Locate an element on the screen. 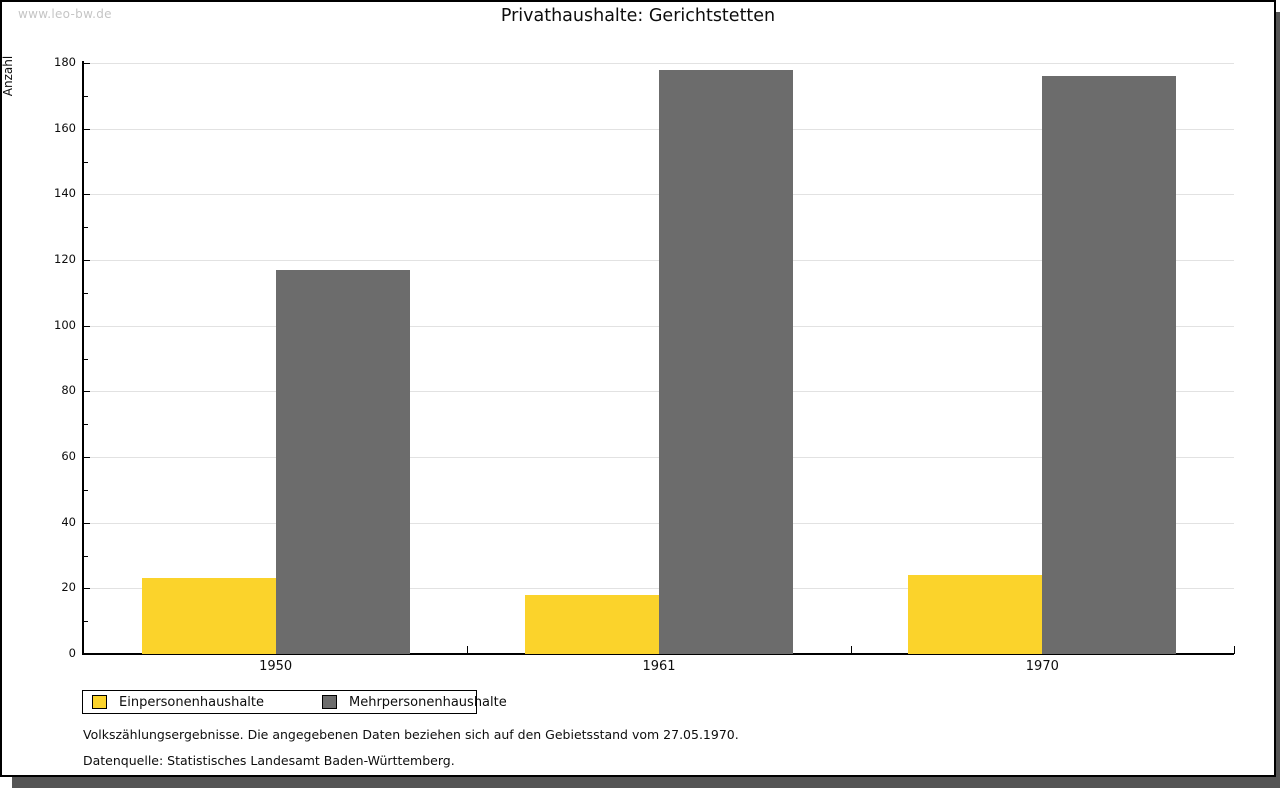 Image resolution: width=1280 pixels, height=791 pixels. y-tick-label: 140 is located at coordinates (65, 193).